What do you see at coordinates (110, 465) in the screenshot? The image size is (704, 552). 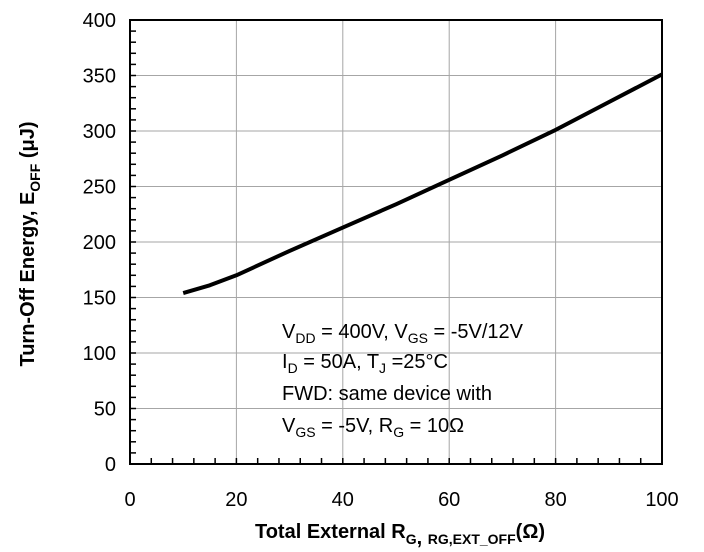 I see `y-tick-label: 0` at bounding box center [110, 465].